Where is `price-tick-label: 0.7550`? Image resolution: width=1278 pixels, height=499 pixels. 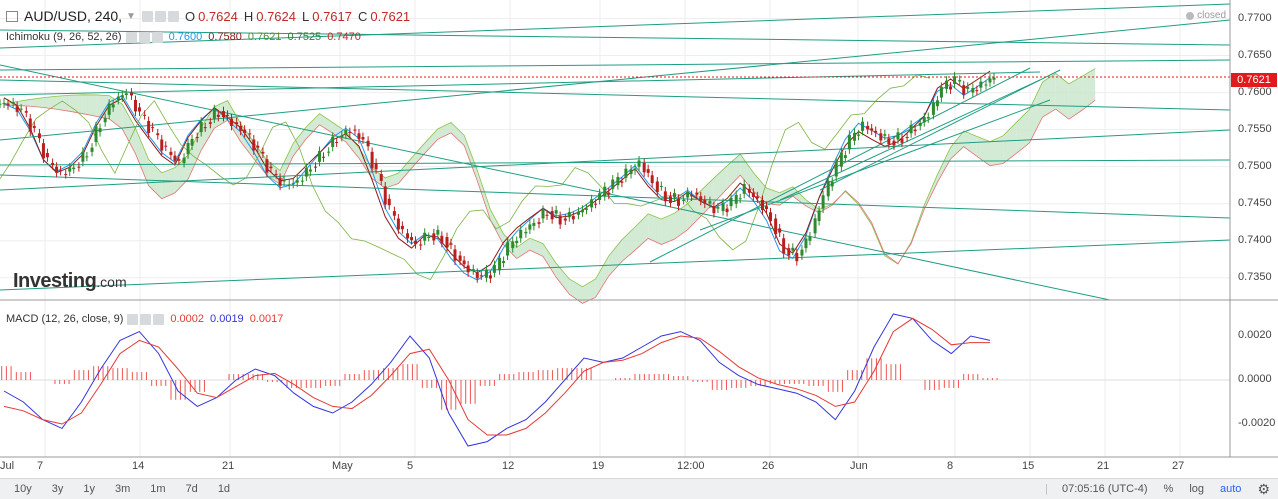
price-tick-label: 0.7550 is located at coordinates (1255, 128).